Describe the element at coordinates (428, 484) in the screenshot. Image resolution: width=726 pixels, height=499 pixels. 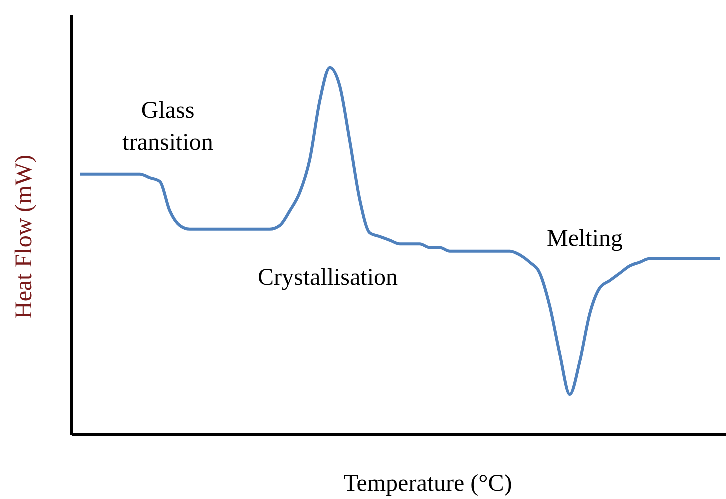
I see `x-axis-title: Temperature (°C)` at that location.